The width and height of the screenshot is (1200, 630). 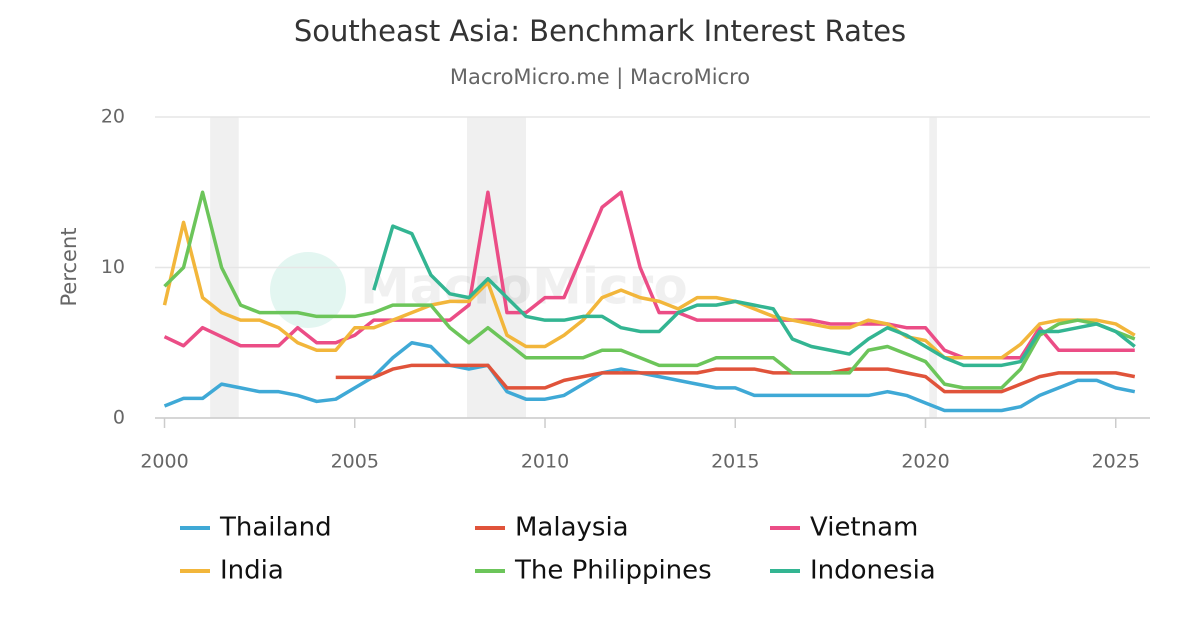 I want to click on y-axis-label: Percent, so click(x=69, y=266).